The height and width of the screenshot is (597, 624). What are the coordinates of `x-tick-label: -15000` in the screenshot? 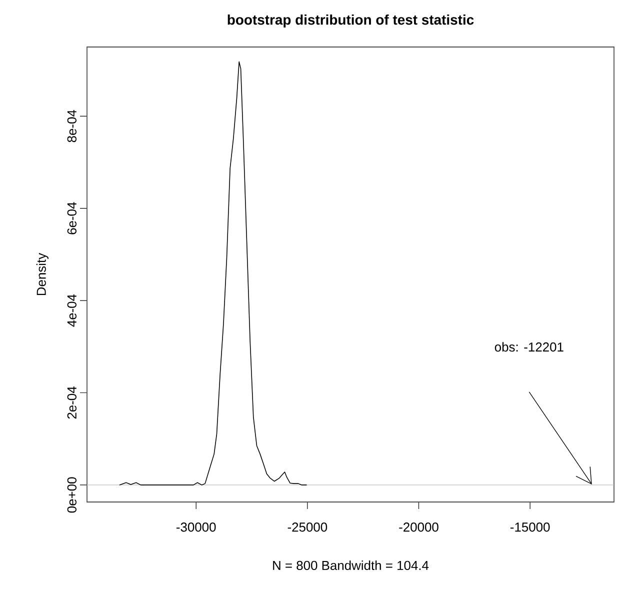 It's located at (530, 527).